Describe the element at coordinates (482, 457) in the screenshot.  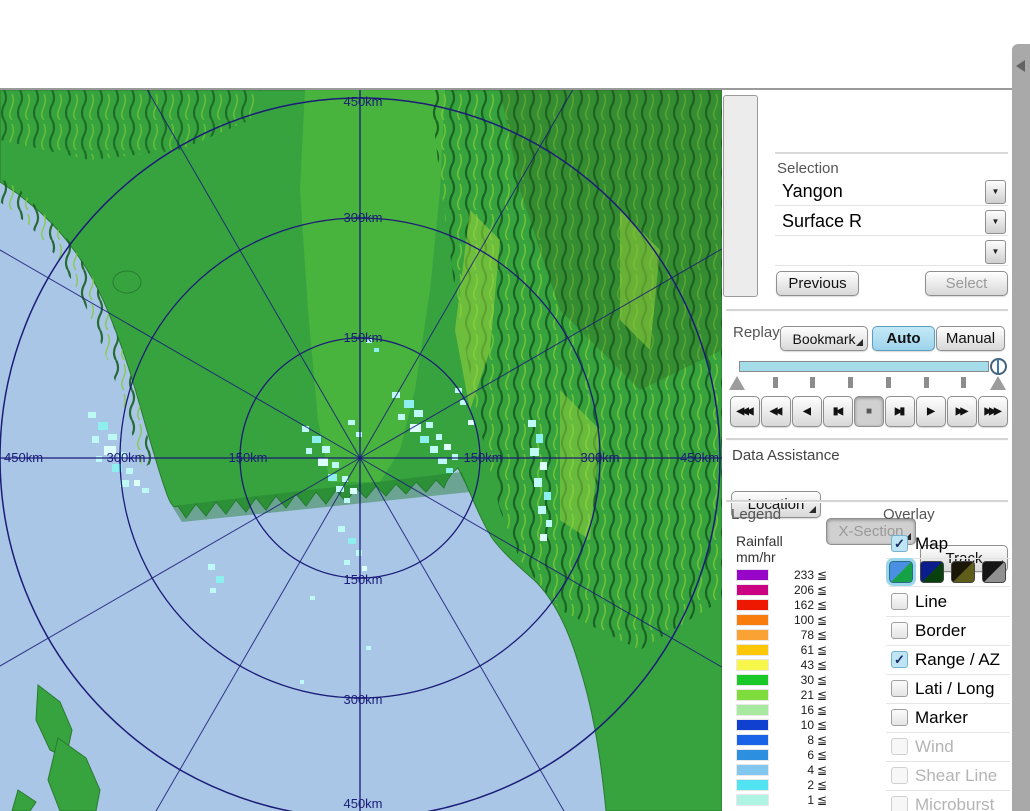
I see `range-label-right-150: 150km` at that location.